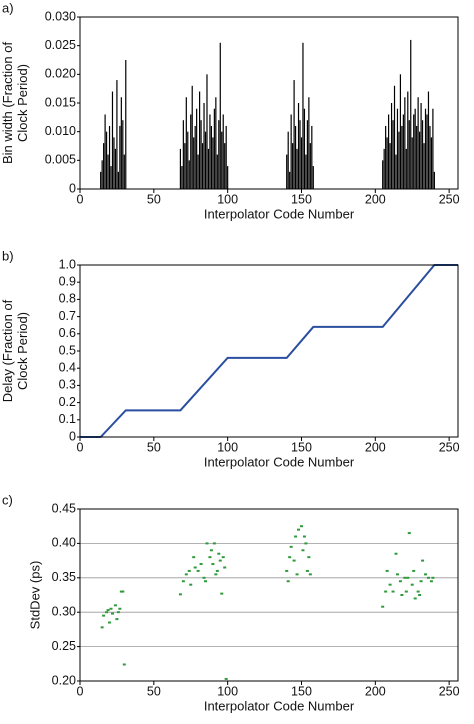 Image resolution: width=474 pixels, height=724 pixels. Describe the element at coordinates (80, 691) in the screenshot. I see `x-tick-label: 0` at that location.